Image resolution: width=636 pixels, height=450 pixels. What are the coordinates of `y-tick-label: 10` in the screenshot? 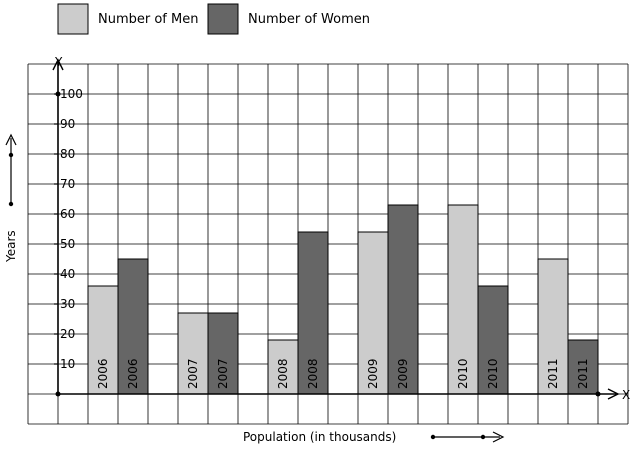 It's located at (67, 364).